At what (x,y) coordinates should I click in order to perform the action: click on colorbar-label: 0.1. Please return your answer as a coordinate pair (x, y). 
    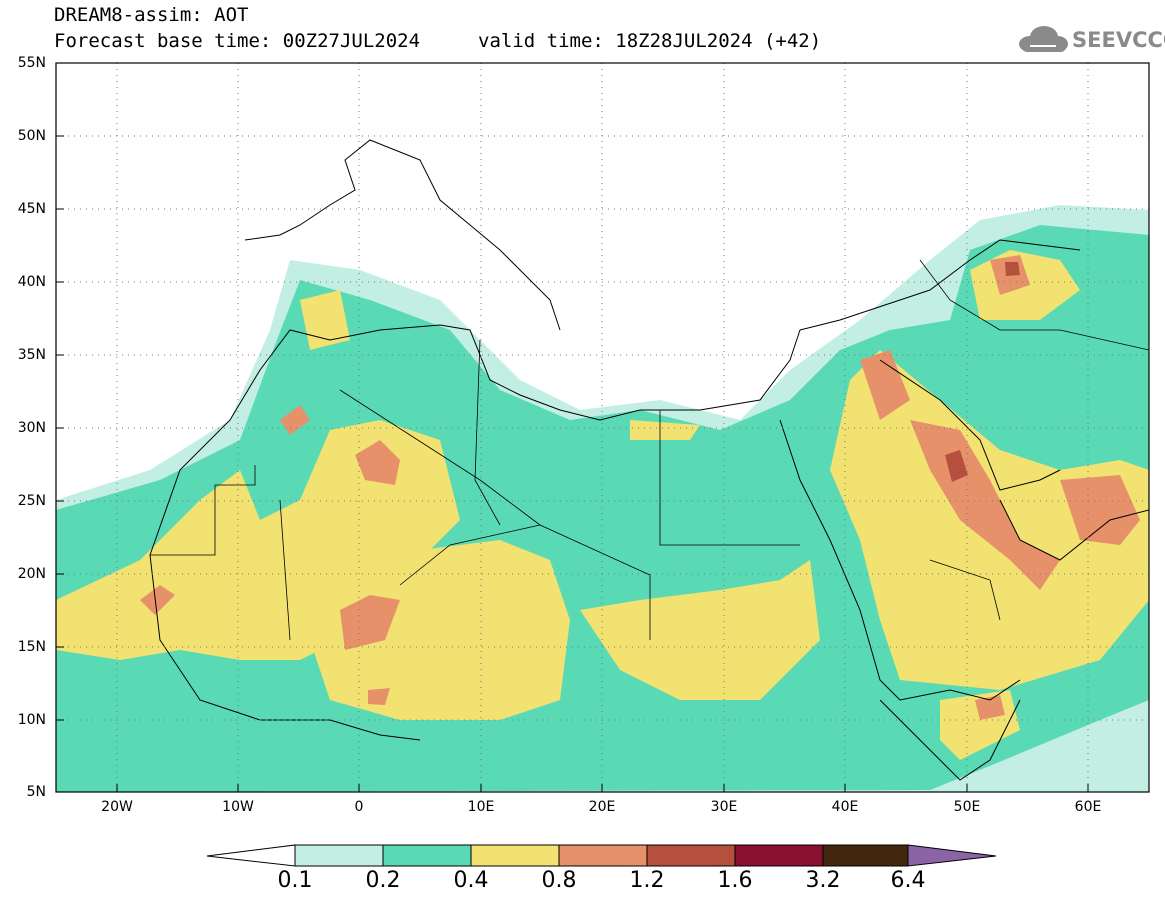
    Looking at the image, I should click on (295, 880).